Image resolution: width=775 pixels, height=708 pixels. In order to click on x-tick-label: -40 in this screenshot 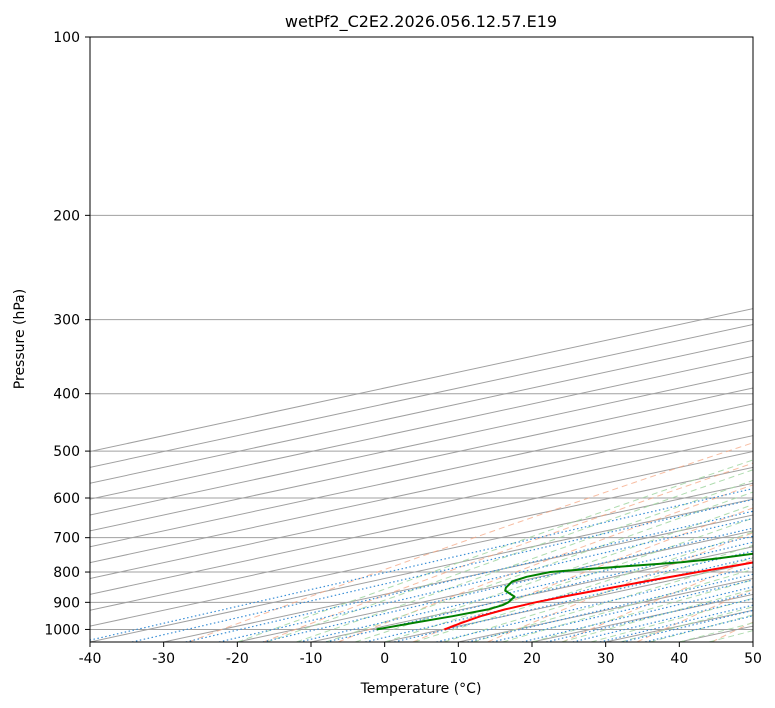, I will do `click(90, 659)`.